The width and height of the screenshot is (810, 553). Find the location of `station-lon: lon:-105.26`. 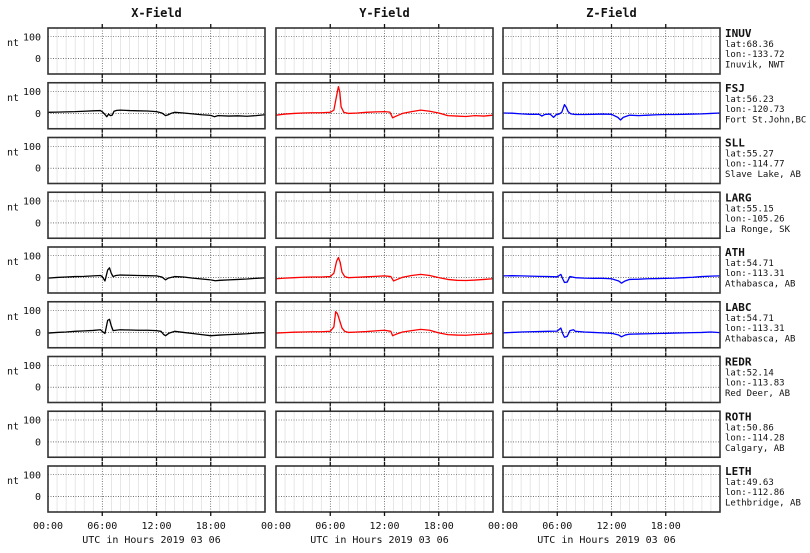

station-lon: lon:-105.26 is located at coordinates (755, 219).